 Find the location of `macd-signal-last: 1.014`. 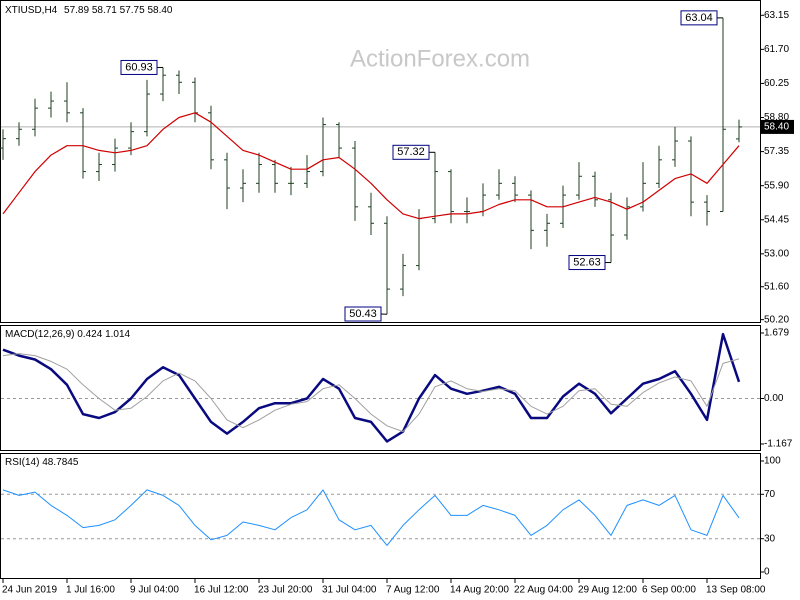

macd-signal-last: 1.014 is located at coordinates (117, 334).